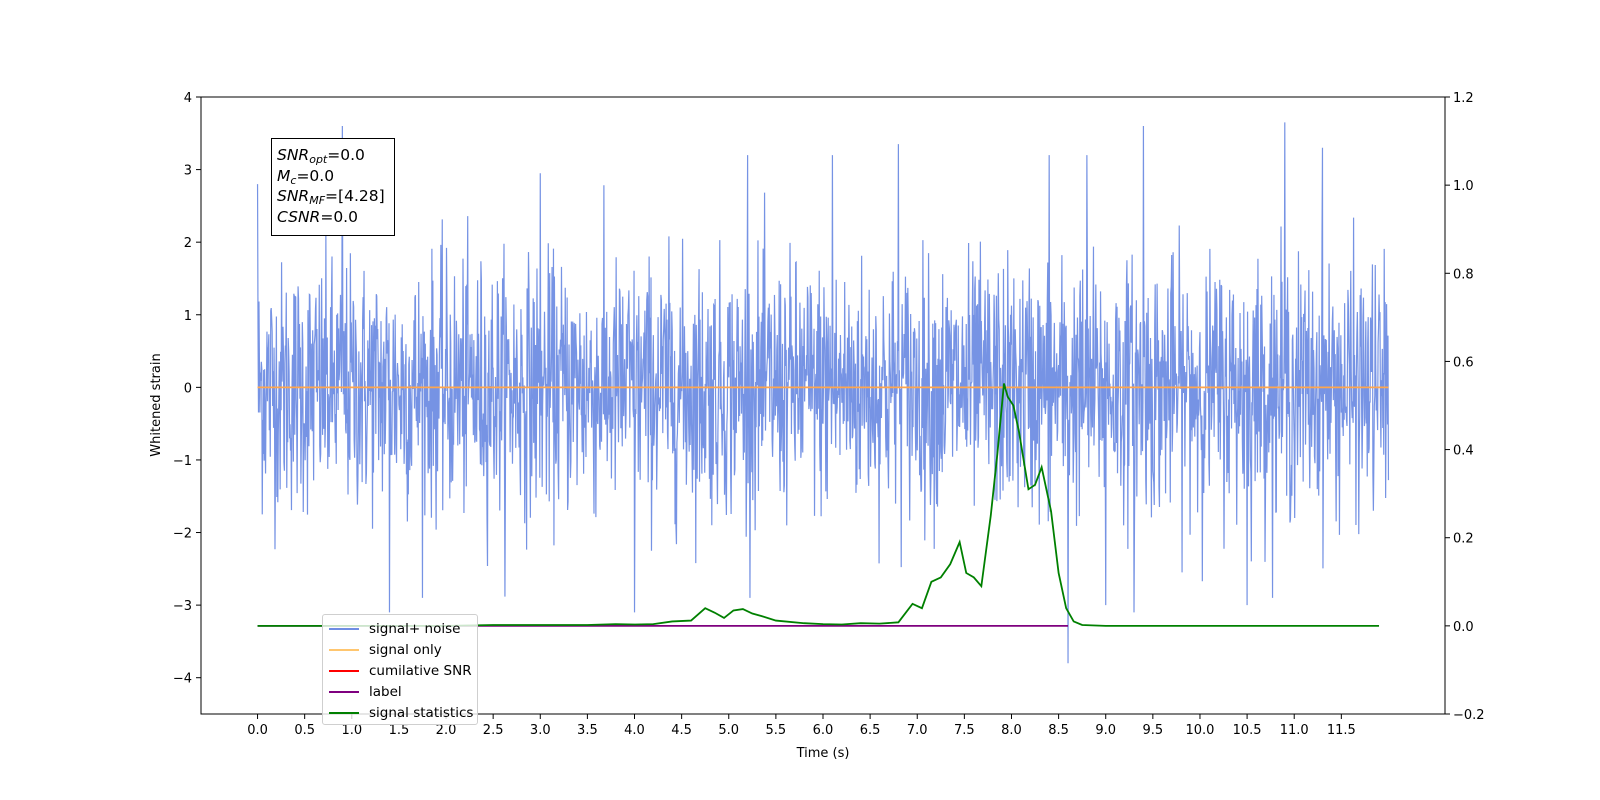 Image resolution: width=1600 pixels, height=800 pixels. I want to click on legend-label: signal+ noise, so click(415, 628).